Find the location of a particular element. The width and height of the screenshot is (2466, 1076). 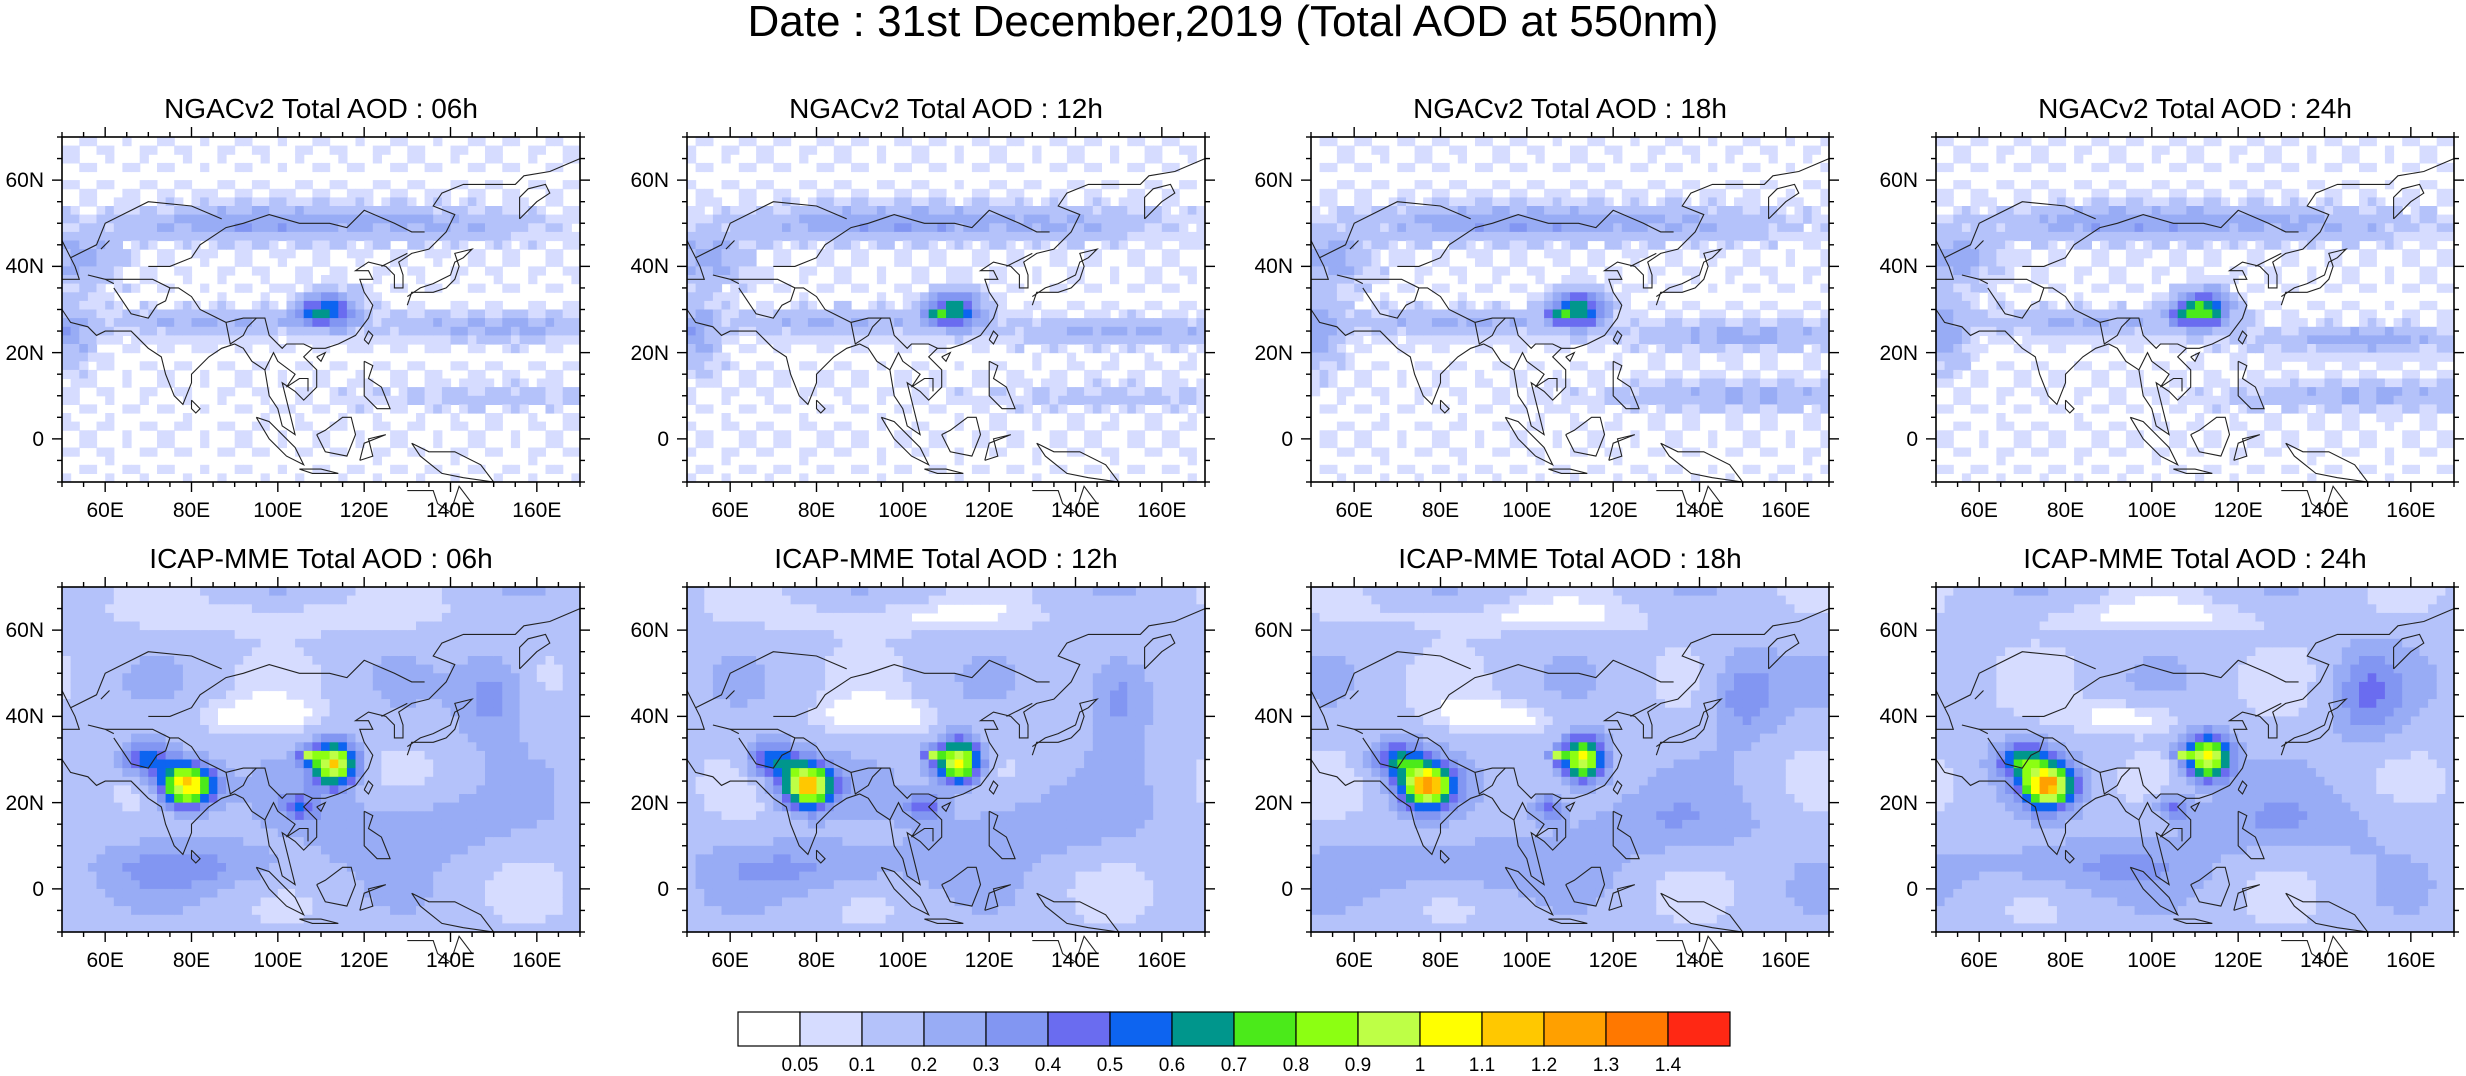

colorbar-label: 1.1 is located at coordinates (1482, 1065).